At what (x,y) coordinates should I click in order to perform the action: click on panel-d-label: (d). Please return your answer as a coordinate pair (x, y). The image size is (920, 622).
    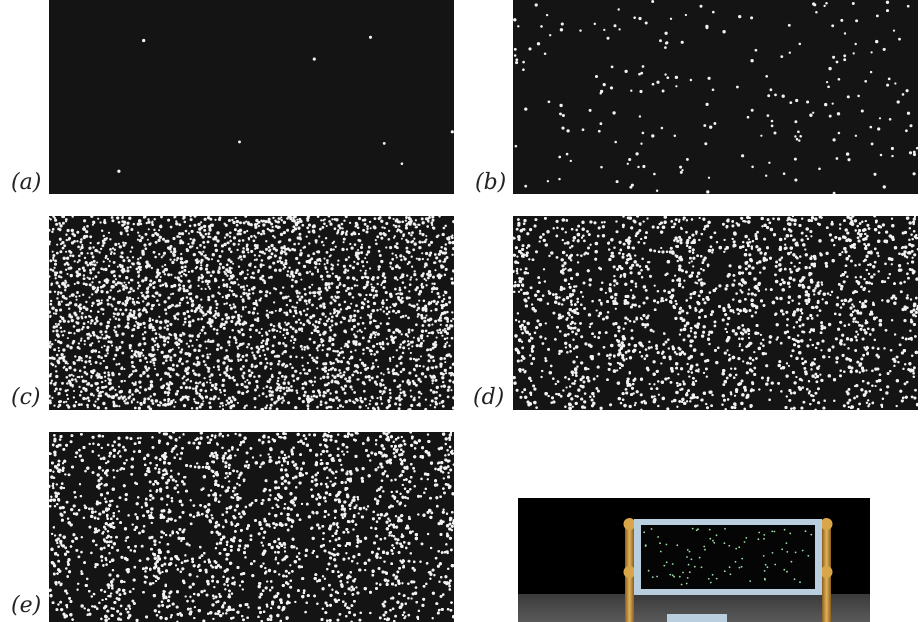
    Looking at the image, I should click on (489, 397).